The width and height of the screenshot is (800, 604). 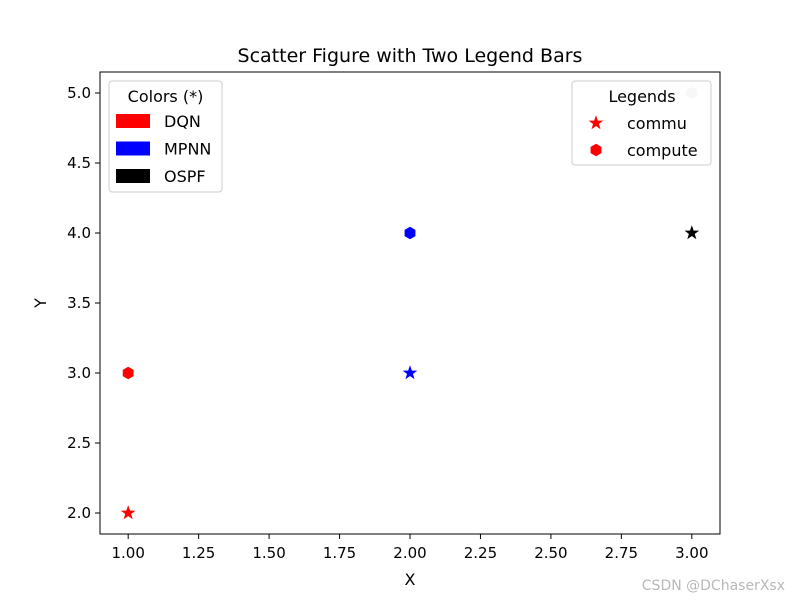 I want to click on y-tick-label: 3.5, so click(x=79, y=303).